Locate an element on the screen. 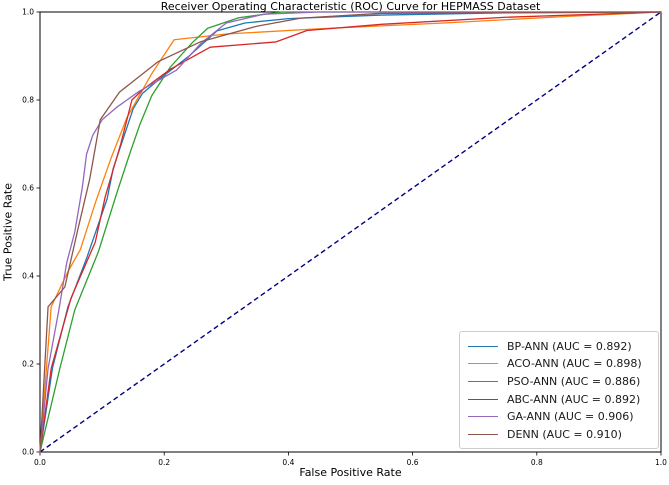  legend-item-ga-ann: GA-ANN (AUC = 0.906) is located at coordinates (559, 417).